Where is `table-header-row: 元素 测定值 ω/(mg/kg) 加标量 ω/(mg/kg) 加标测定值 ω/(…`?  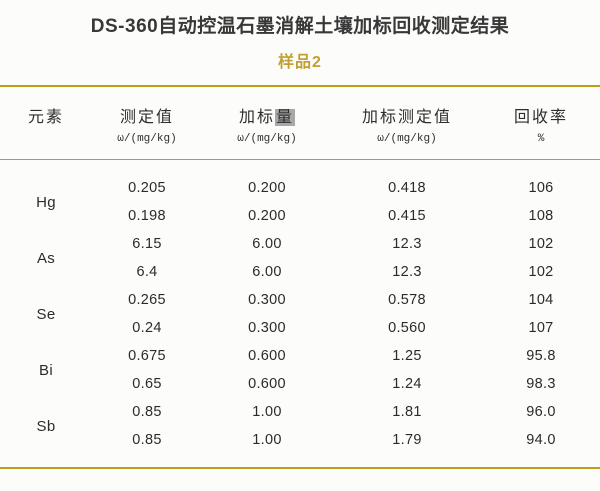 table-header-row: 元素 测定值 ω/(mg/kg) 加标量 ω/(mg/kg) 加标测定值 ω/(… is located at coordinates (300, 116).